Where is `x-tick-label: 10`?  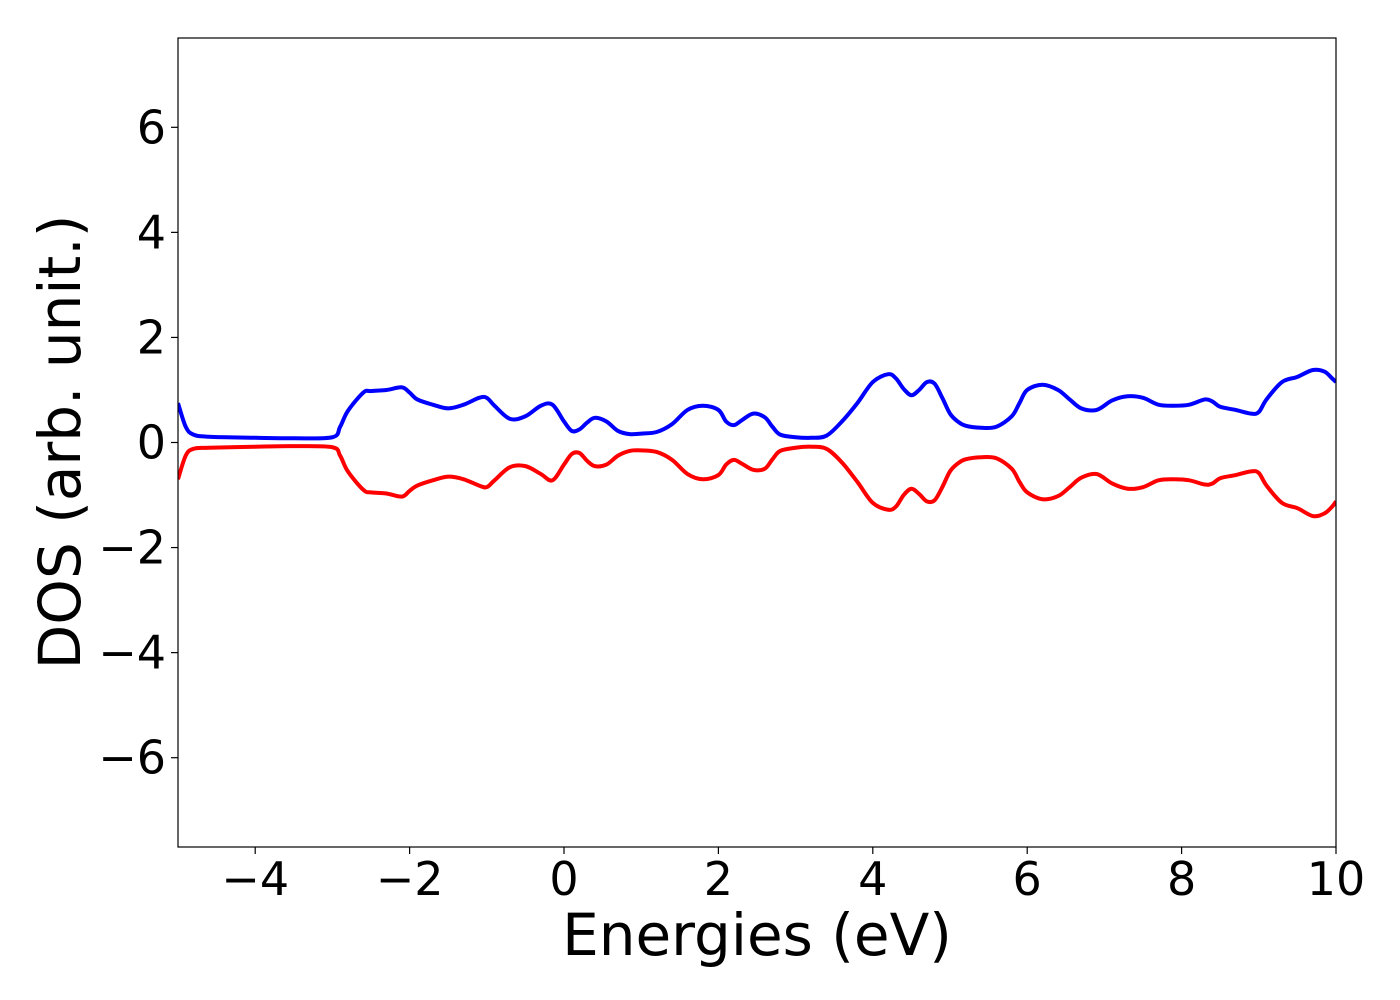 x-tick-label: 10 is located at coordinates (1336, 879).